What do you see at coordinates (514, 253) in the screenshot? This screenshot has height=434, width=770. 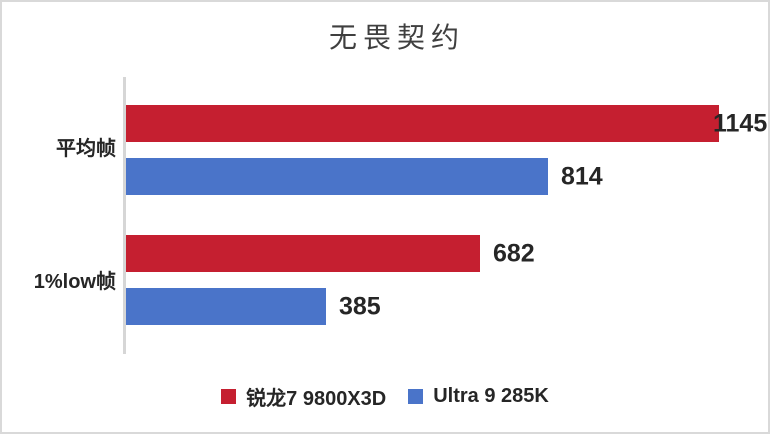 I see `value-label-ryzen-1percent-low: 682` at bounding box center [514, 253].